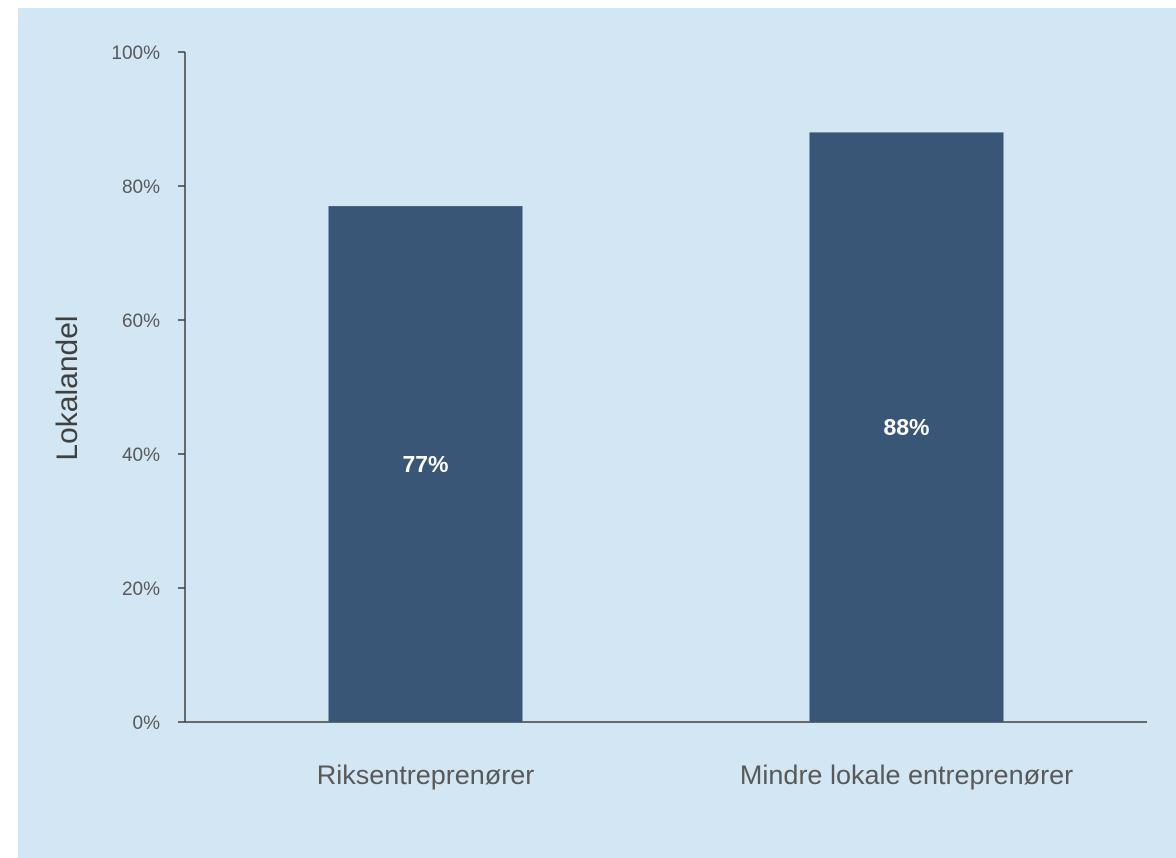  I want to click on y-tick-label: 0%, so click(147, 723).